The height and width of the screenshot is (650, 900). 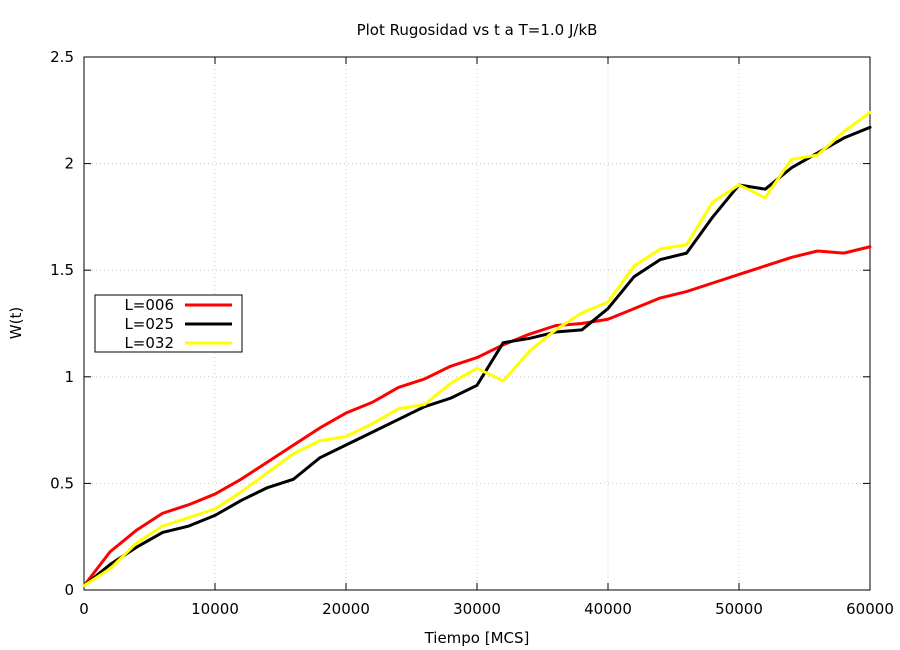 I want to click on x-axis-title: Tiempo [MCS], so click(x=477, y=638).